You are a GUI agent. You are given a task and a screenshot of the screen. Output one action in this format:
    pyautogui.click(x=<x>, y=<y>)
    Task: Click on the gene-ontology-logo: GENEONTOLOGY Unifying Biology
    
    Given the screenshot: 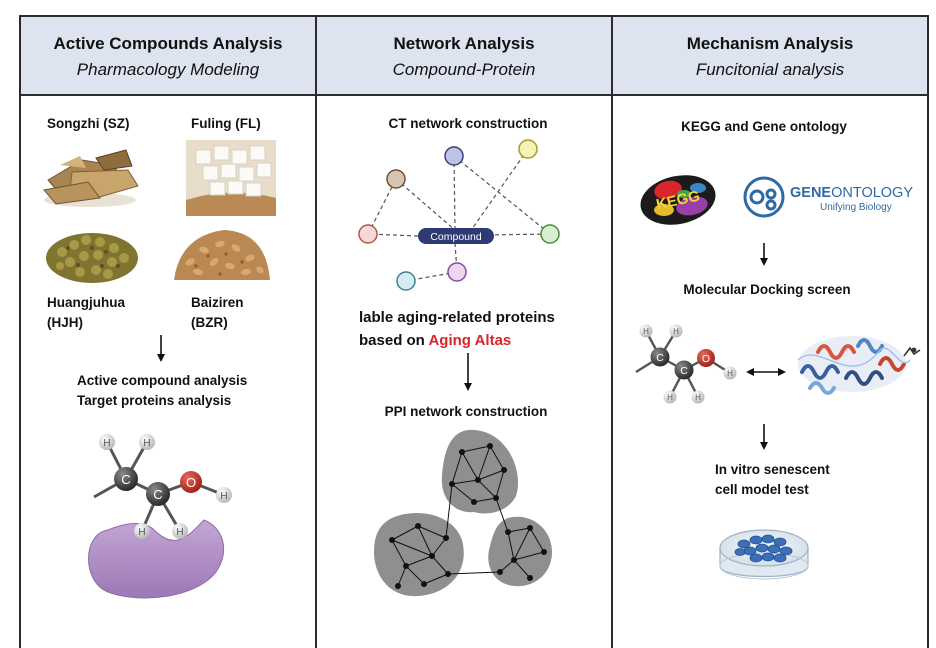 What is the action you would take?
    pyautogui.click(x=828, y=197)
    